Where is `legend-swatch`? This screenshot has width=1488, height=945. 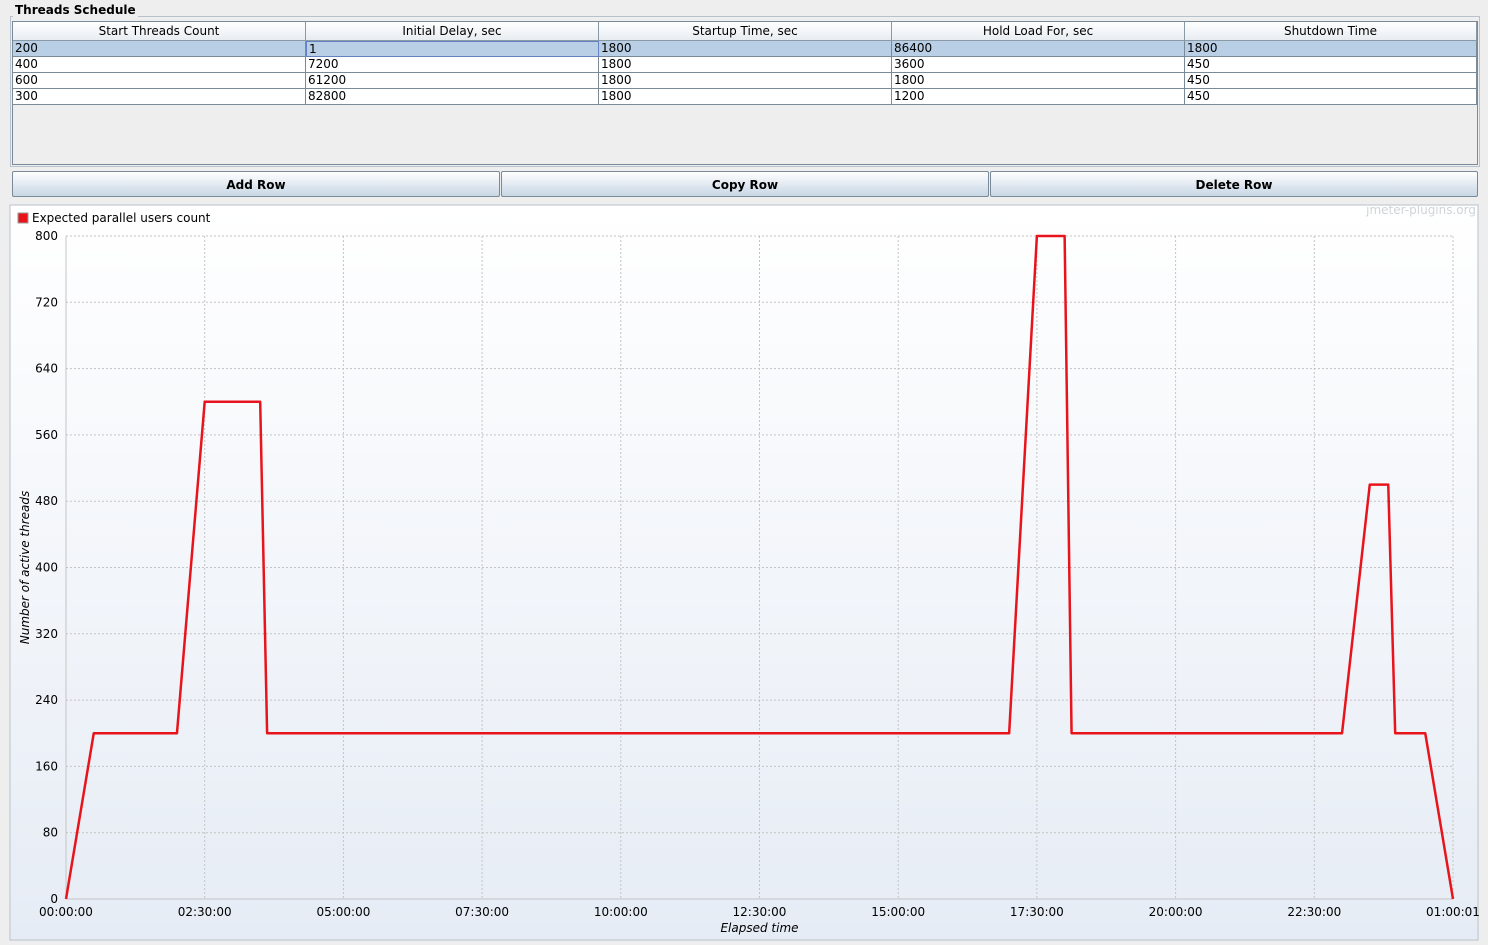
legend-swatch is located at coordinates (23, 218).